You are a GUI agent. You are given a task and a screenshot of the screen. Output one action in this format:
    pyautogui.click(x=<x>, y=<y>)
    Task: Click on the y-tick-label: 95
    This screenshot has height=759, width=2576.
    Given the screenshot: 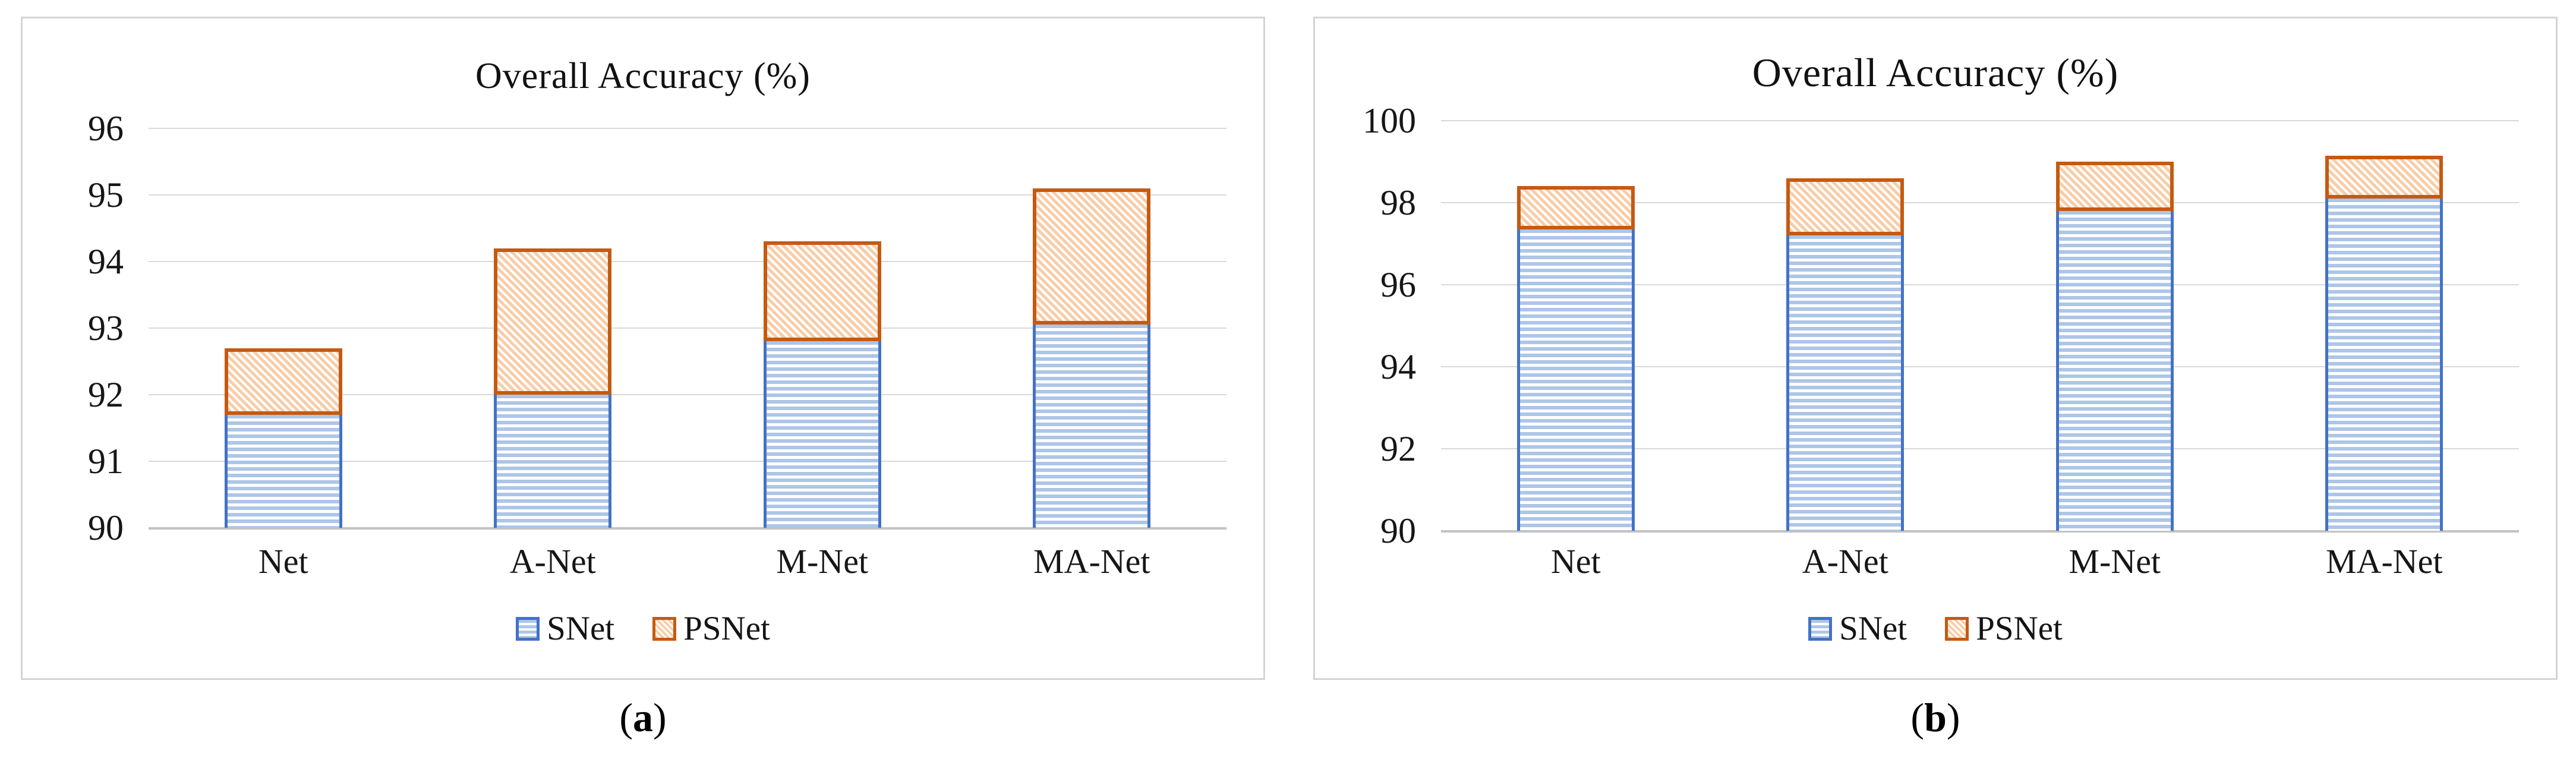 What is the action you would take?
    pyautogui.click(x=106, y=195)
    